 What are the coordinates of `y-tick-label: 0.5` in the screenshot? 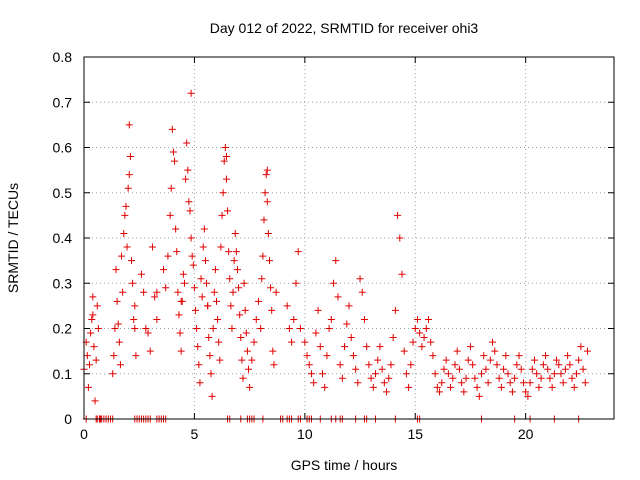 It's located at (63, 193).